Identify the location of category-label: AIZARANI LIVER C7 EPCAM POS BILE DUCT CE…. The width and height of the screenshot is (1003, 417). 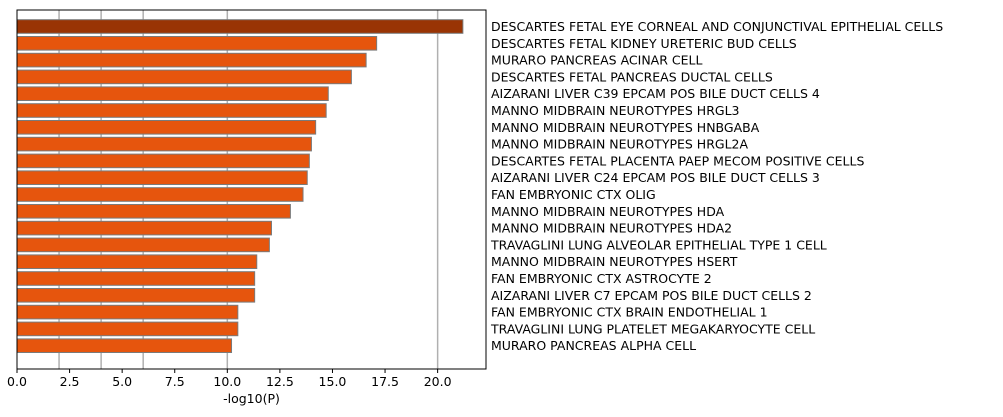
(651, 295).